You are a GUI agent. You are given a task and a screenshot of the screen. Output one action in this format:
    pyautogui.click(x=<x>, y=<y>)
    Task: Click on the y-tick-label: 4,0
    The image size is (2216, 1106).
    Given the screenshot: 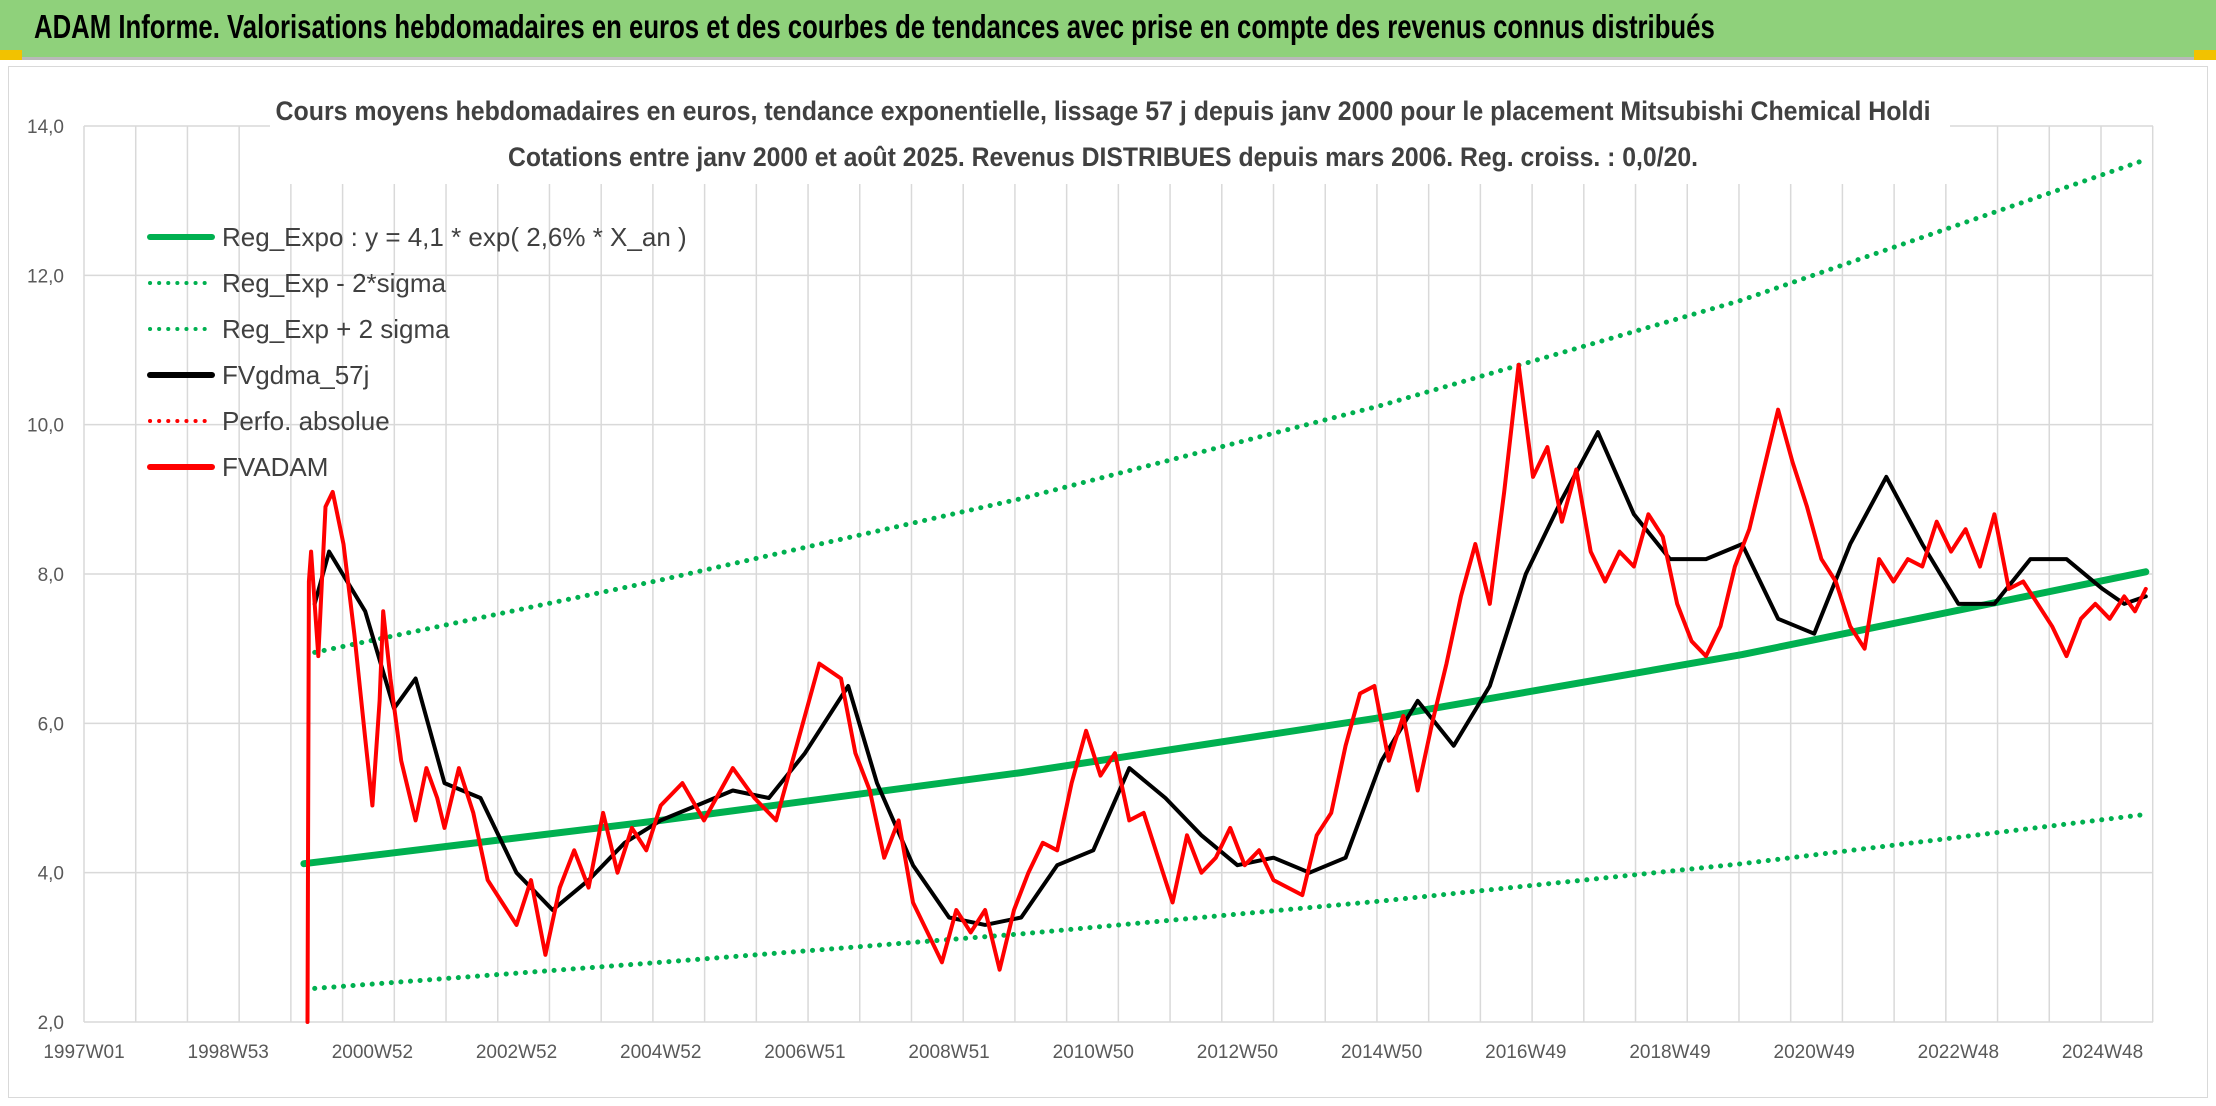 What is the action you would take?
    pyautogui.click(x=51, y=874)
    